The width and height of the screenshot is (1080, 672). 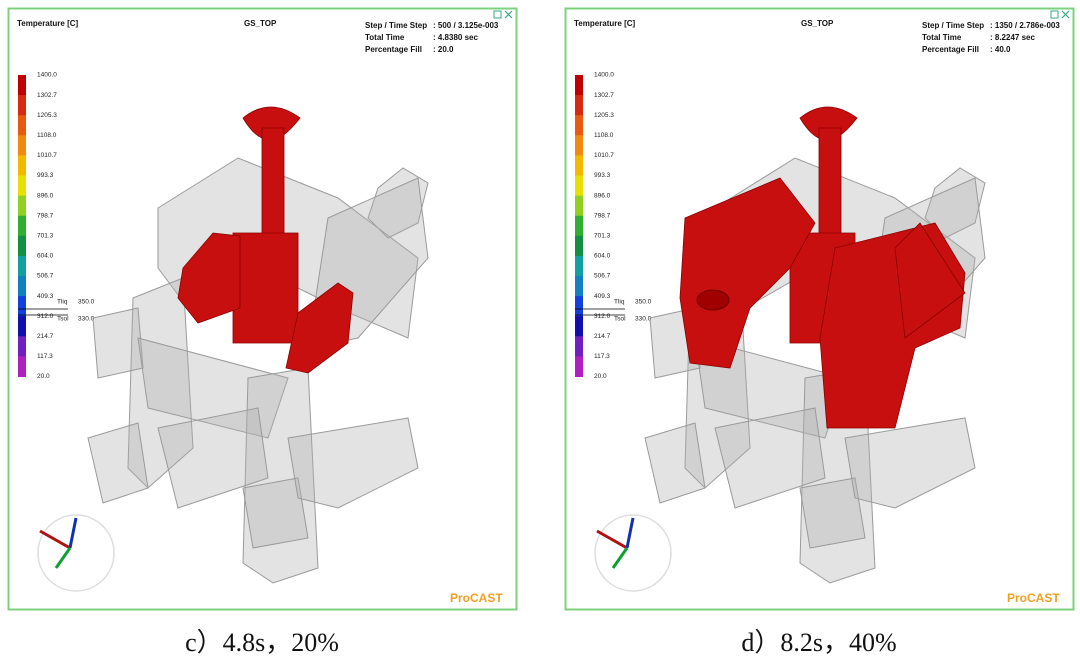 I want to click on info-value: : 500 / 3.125e-003, so click(x=466, y=25).